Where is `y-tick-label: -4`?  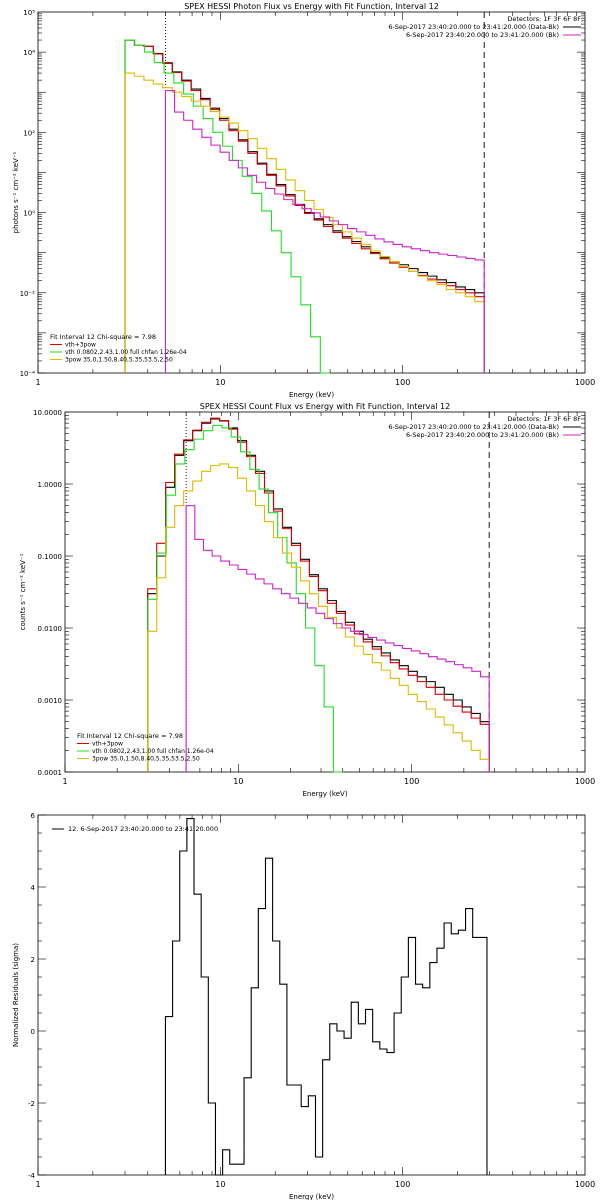 y-tick-label: -4 is located at coordinates (32, 1176).